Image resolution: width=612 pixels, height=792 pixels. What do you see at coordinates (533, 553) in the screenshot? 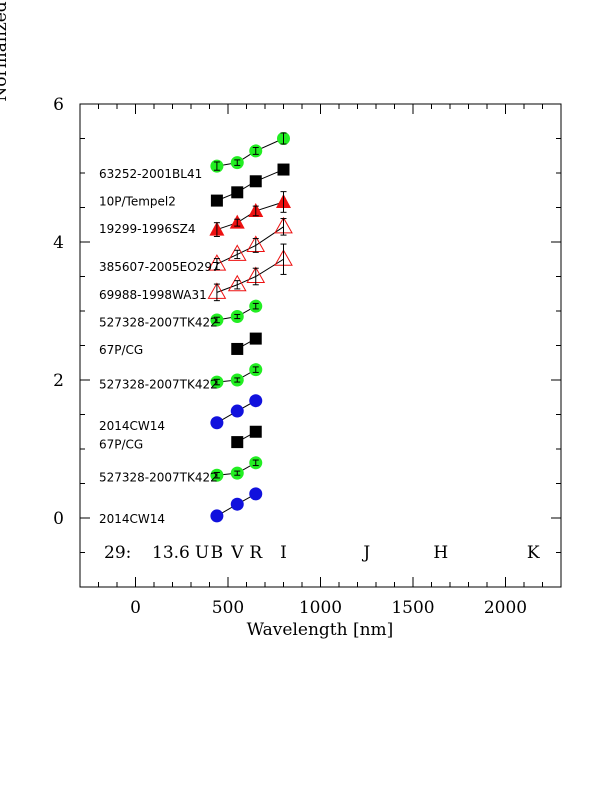
I see `band-label: K` at bounding box center [533, 553].